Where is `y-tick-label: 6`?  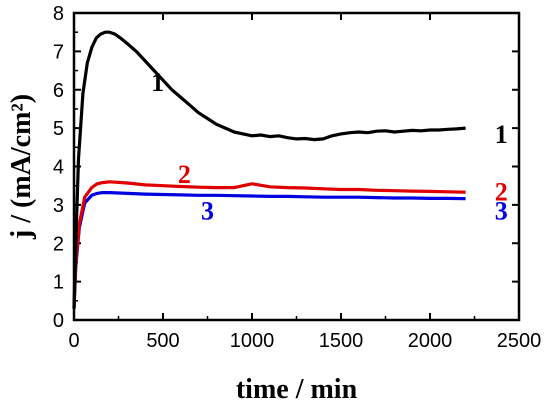
y-tick-label: 6 is located at coordinates (58, 91).